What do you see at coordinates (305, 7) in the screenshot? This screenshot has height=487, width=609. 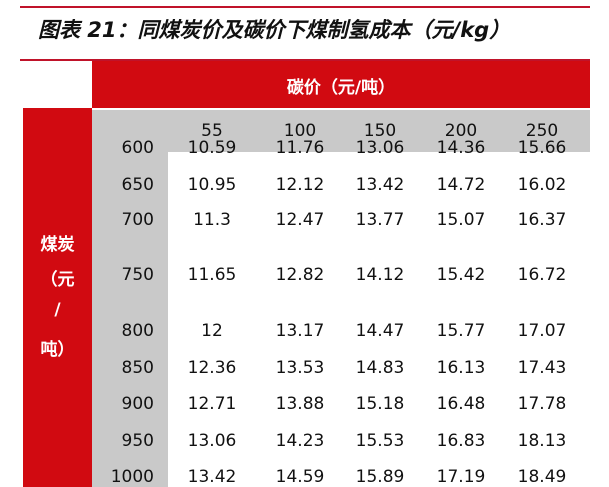 I see `top-rule` at bounding box center [305, 7].